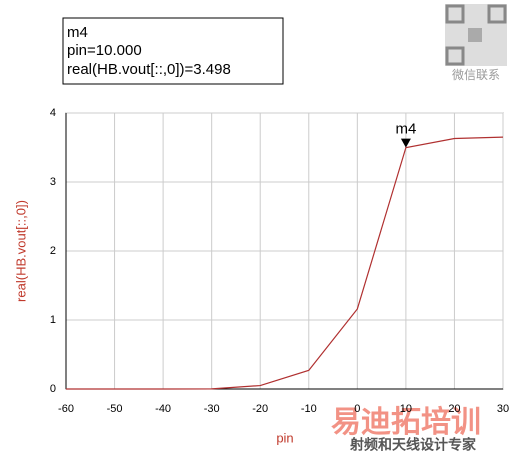  Describe the element at coordinates (149, 69) in the screenshot. I see `marker-y-readout: real(HB.vout[::,0])=3.498` at that location.